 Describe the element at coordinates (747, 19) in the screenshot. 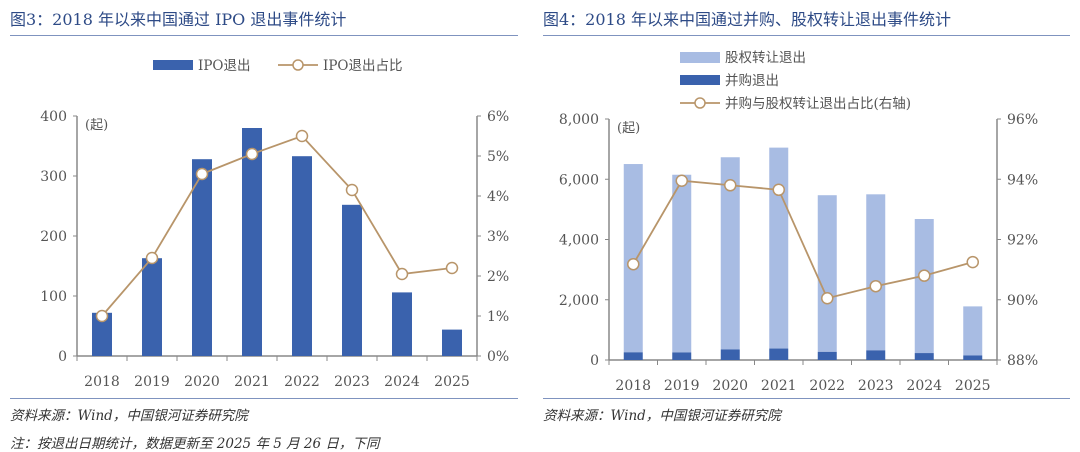

I see `right-chart-title: 图4：2018 年以来中国通过并购、股权转让退出事件统计` at that location.